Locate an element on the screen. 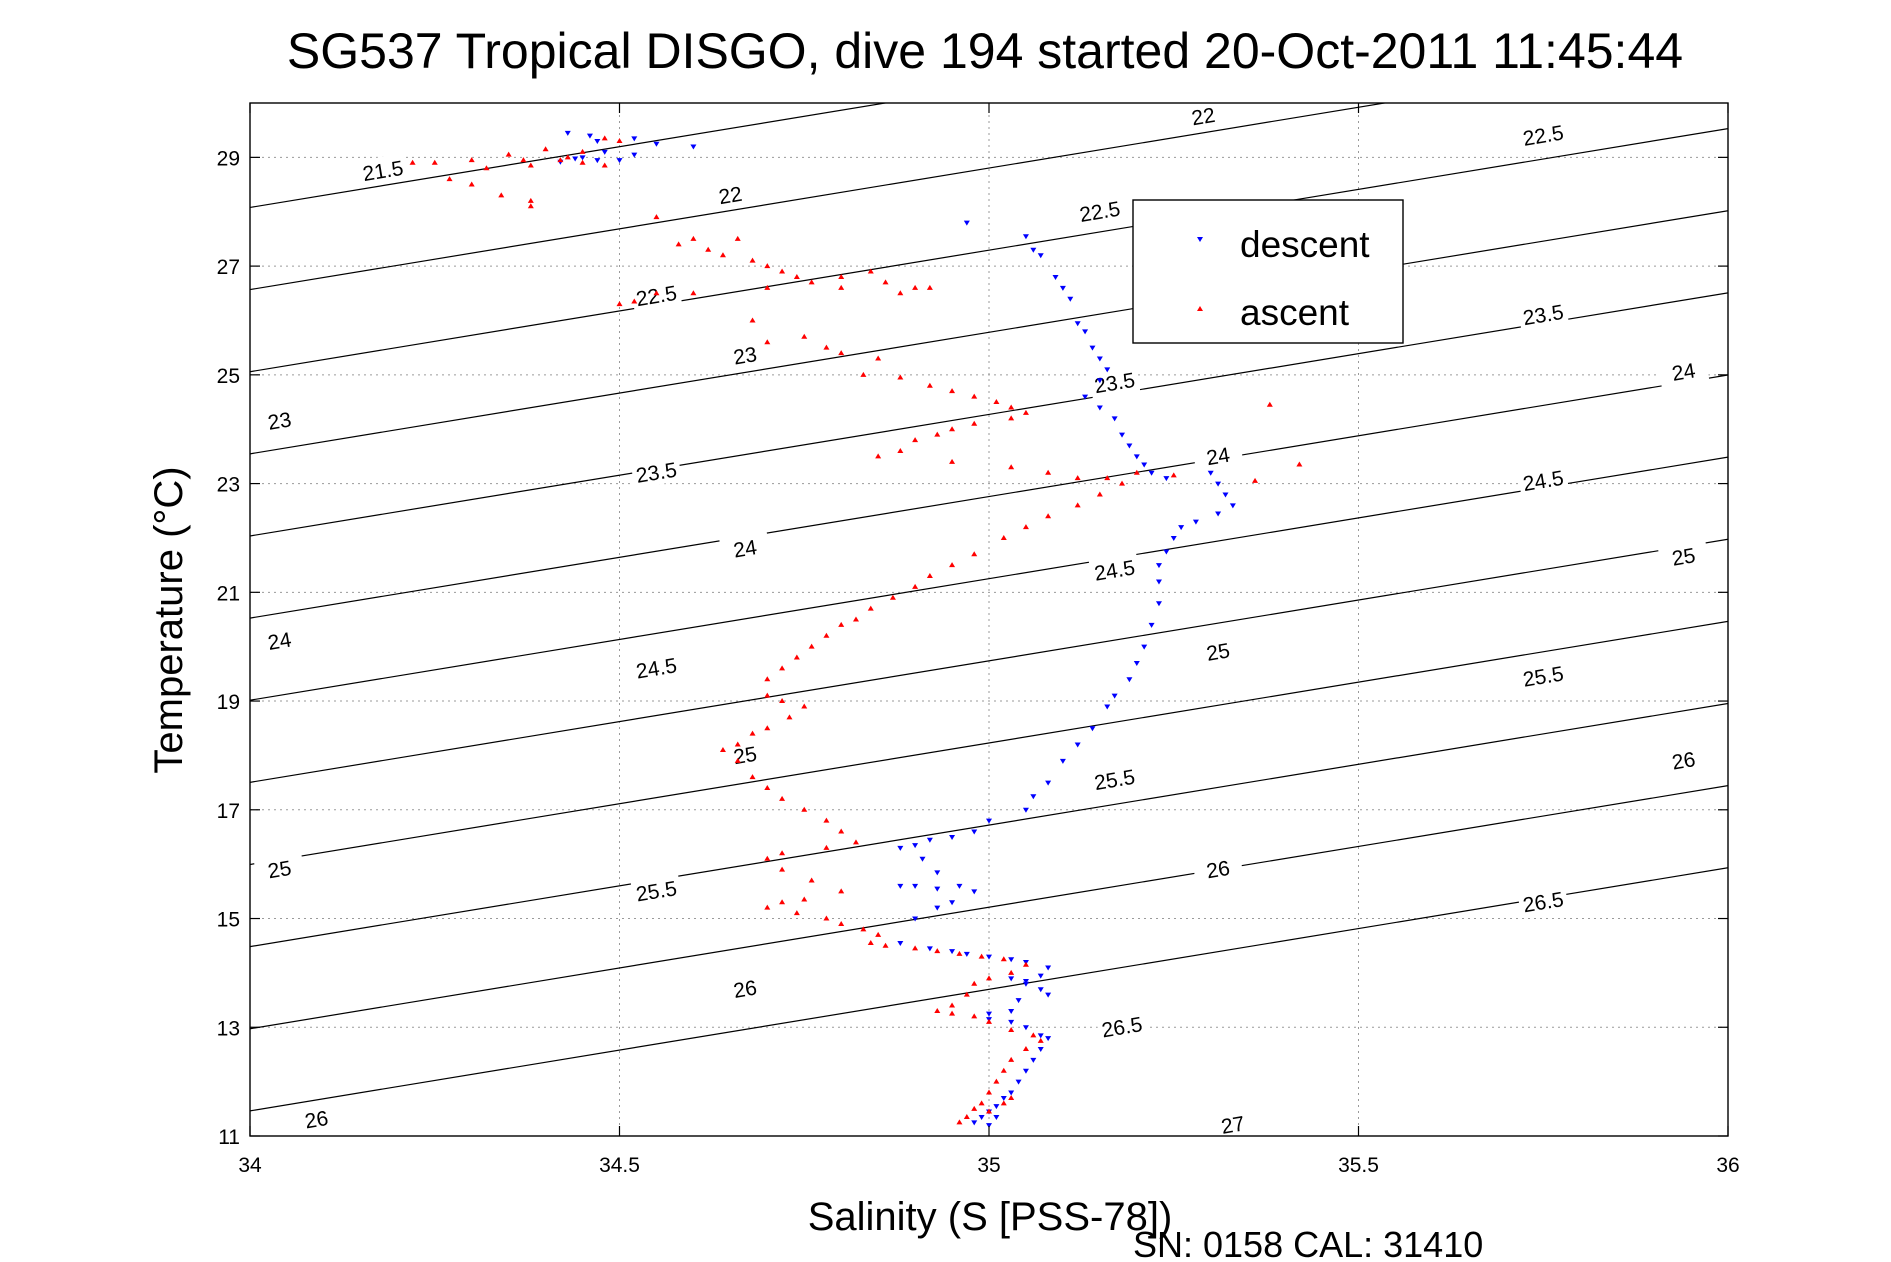 The height and width of the screenshot is (1262, 1891). x-tick-label: 35.5 is located at coordinates (1358, 1165).